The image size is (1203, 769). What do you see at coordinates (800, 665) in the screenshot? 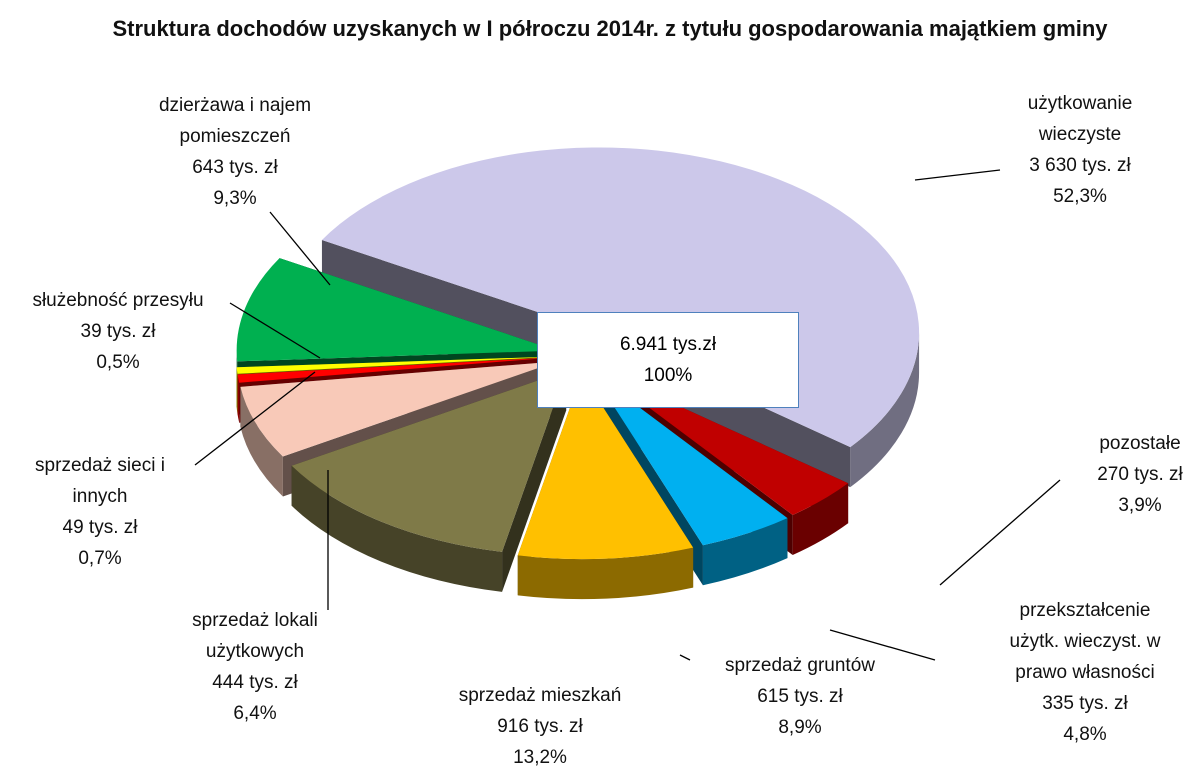
I see `category-label: sprzedaż gruntów` at bounding box center [800, 665].